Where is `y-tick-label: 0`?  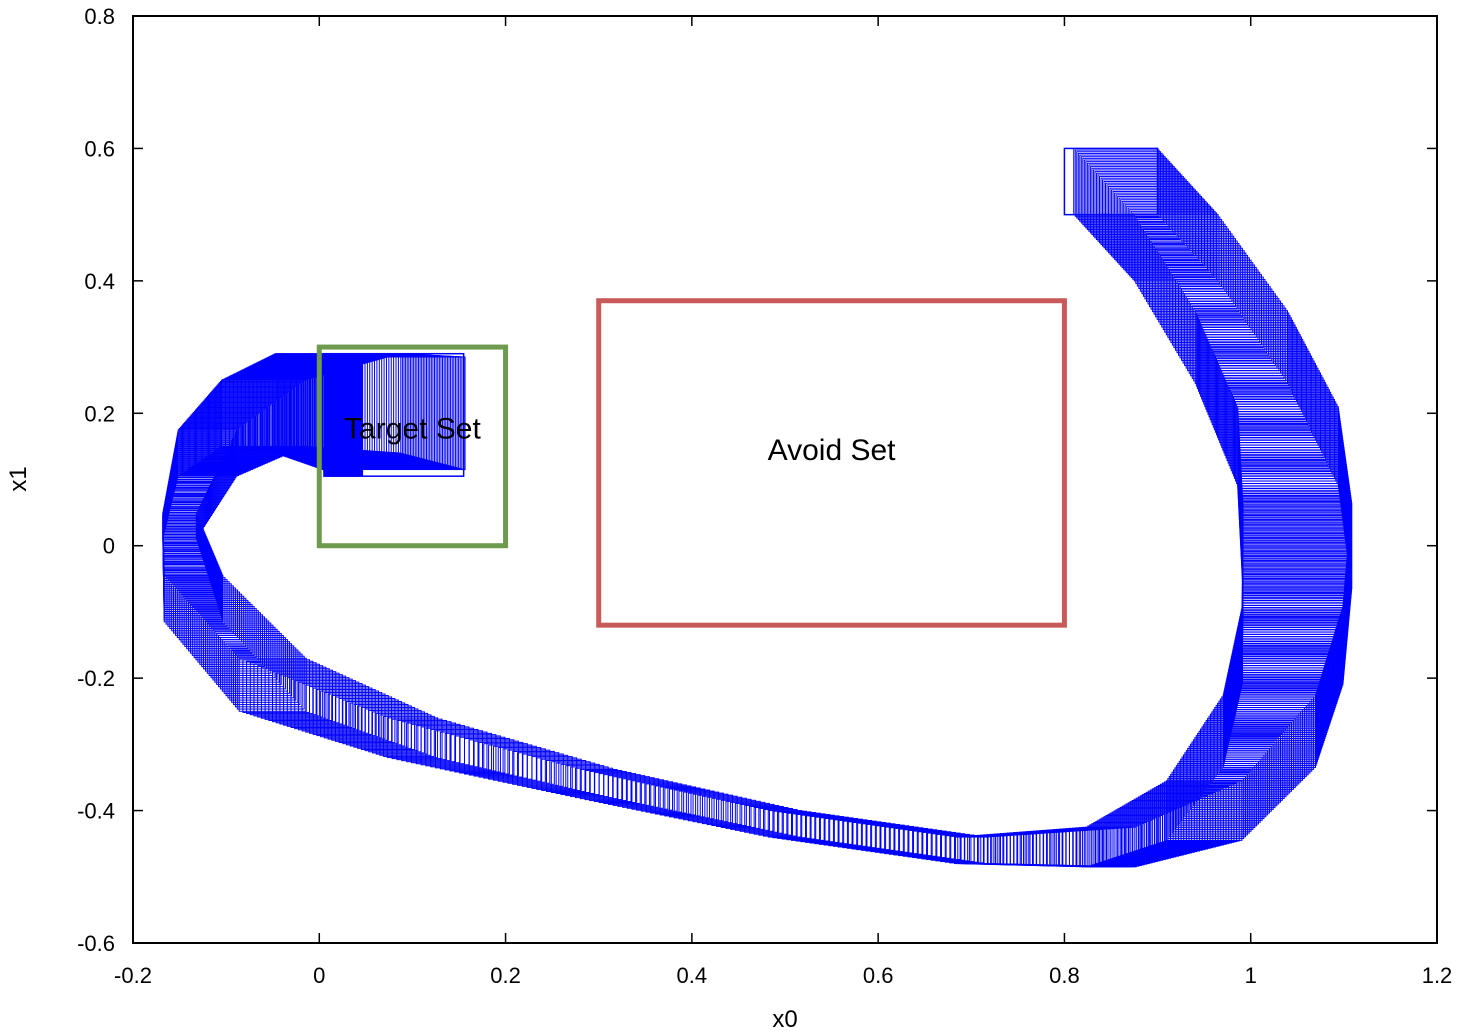 y-tick-label: 0 is located at coordinates (109, 546).